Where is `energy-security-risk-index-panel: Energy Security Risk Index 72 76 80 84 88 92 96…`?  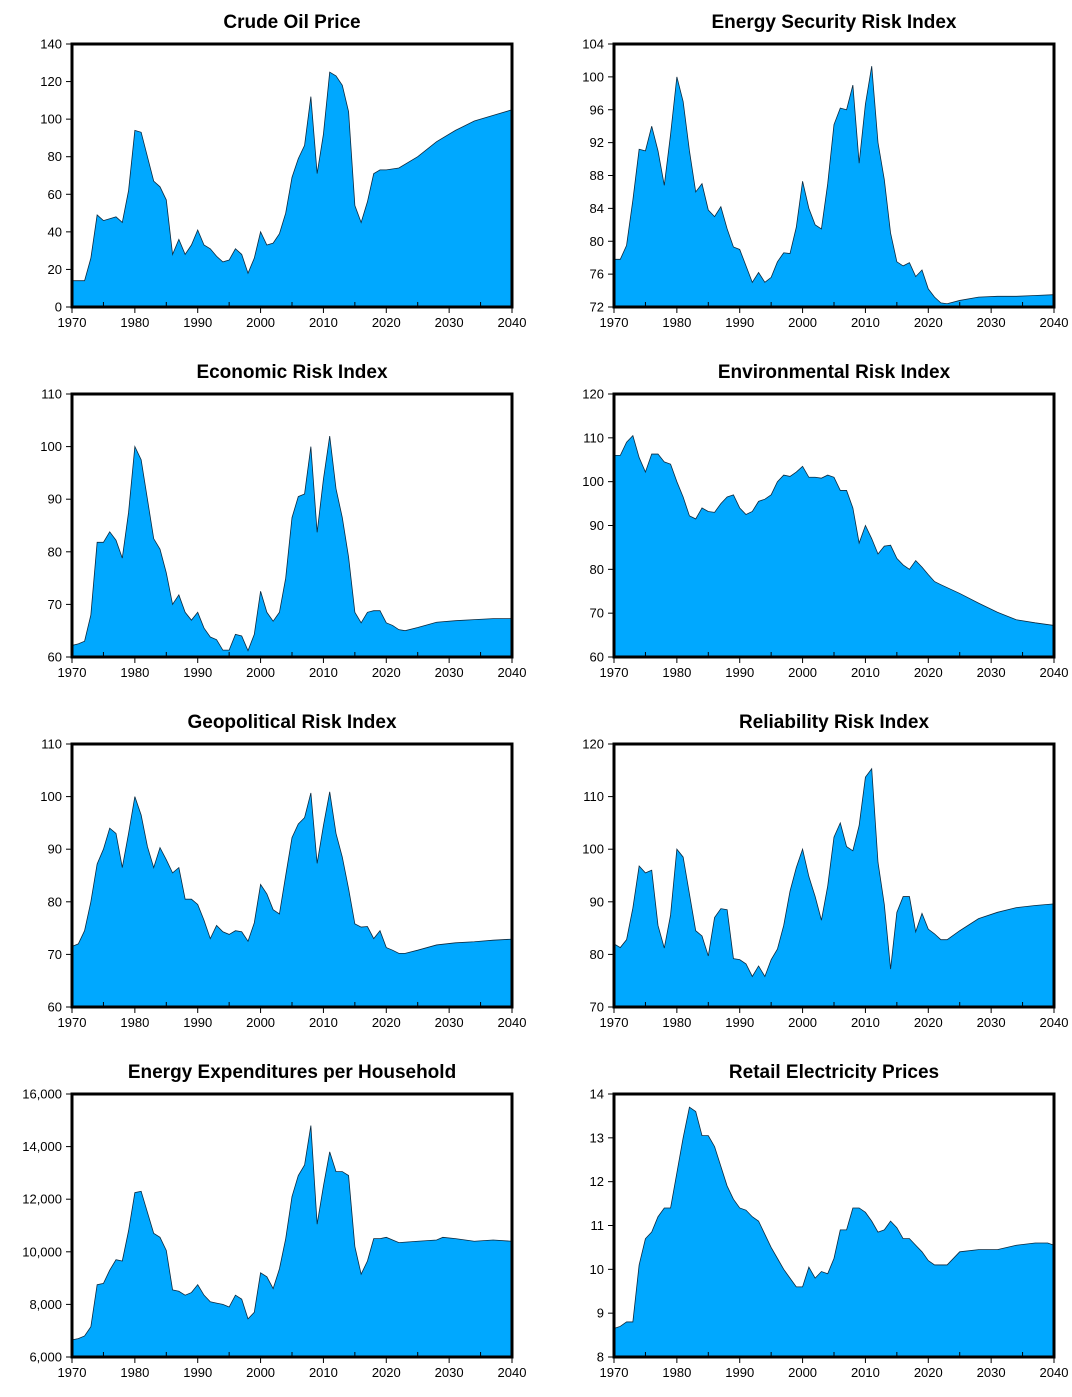
energy-security-risk-index-panel: Energy Security Risk Index 72 76 80 84 88 92 96… is located at coordinates (807, 173).